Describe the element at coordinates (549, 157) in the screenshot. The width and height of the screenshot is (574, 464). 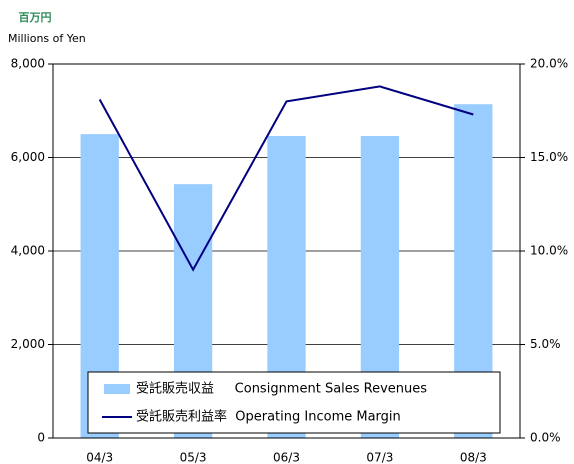
I see `y2-tick-label: 15.0%` at that location.